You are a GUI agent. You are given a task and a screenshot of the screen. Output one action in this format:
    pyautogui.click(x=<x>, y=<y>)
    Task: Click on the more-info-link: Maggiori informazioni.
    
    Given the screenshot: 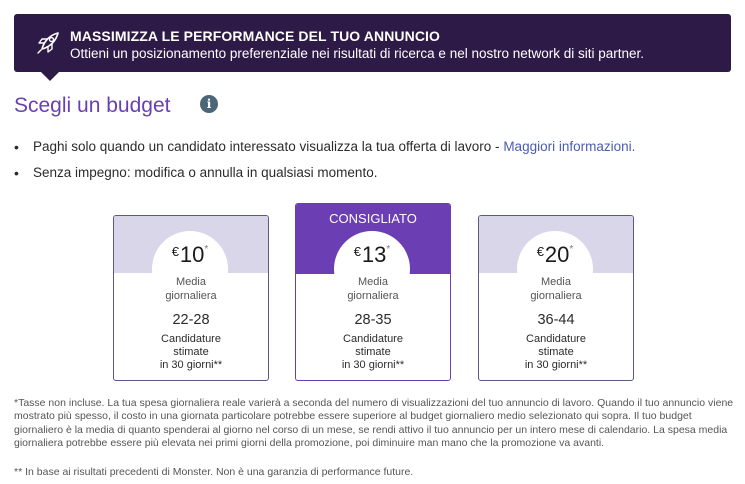 What is the action you would take?
    pyautogui.click(x=569, y=146)
    